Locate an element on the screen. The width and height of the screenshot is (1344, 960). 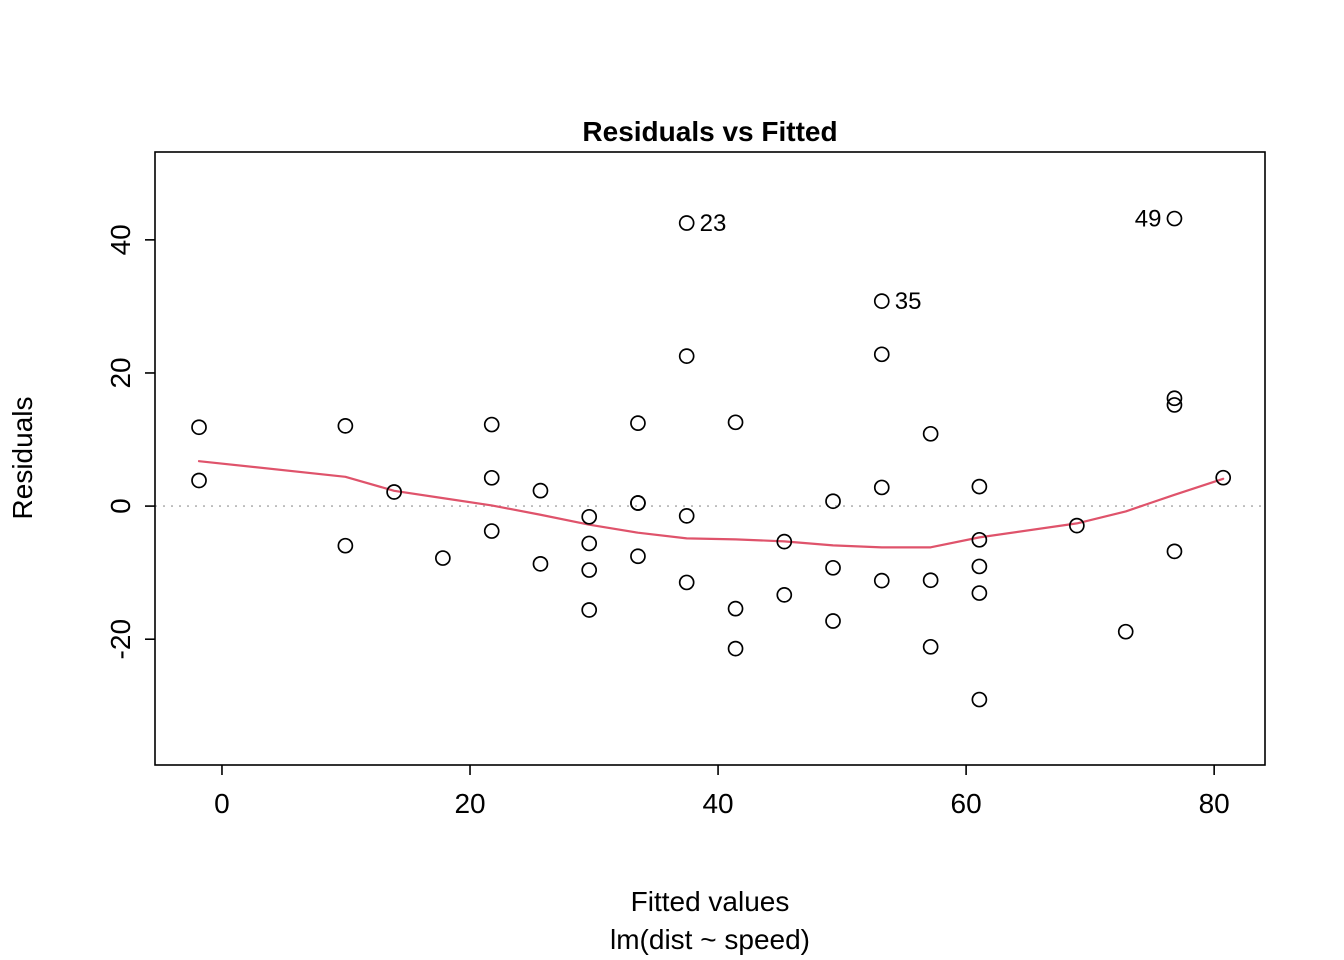
outlier-label: 23 is located at coordinates (713, 223).